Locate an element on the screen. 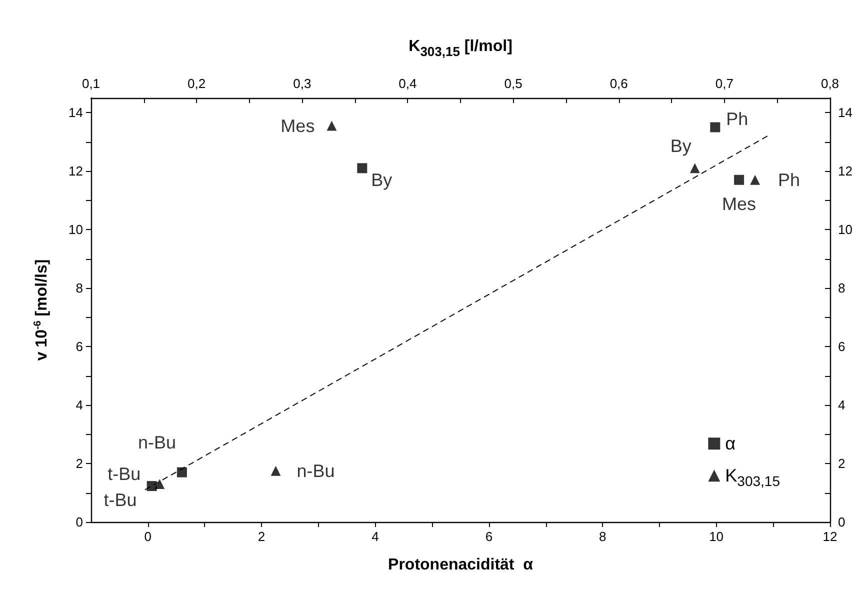  y-tick-label: 10 is located at coordinates (75, 230).